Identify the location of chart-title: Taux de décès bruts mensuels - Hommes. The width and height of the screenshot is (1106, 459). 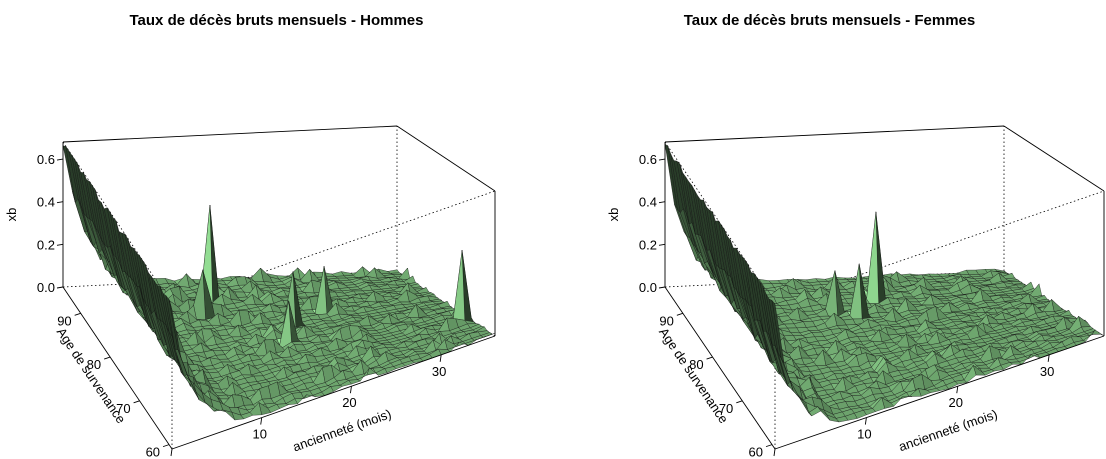
(276, 20).